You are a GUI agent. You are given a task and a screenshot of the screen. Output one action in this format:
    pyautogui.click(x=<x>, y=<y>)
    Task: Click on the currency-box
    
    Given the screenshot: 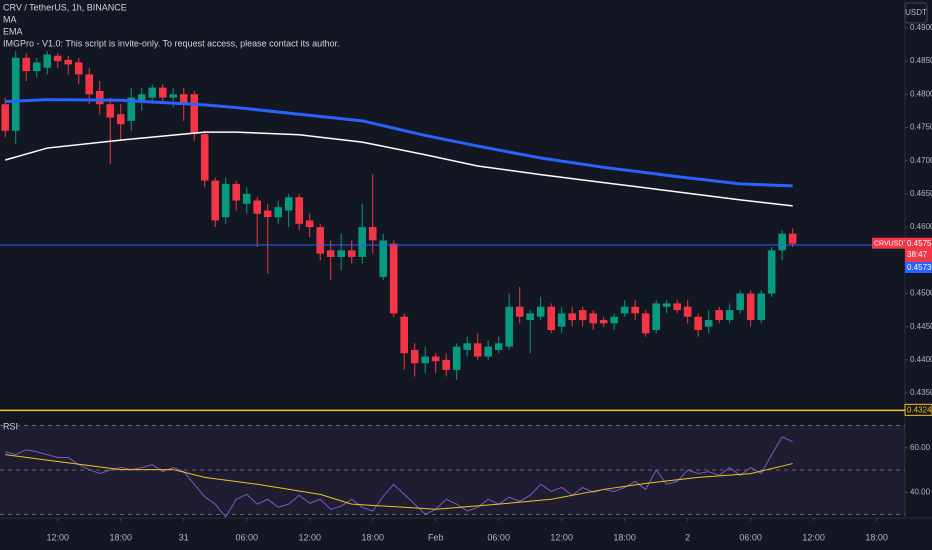 What is the action you would take?
    pyautogui.click(x=916, y=13)
    